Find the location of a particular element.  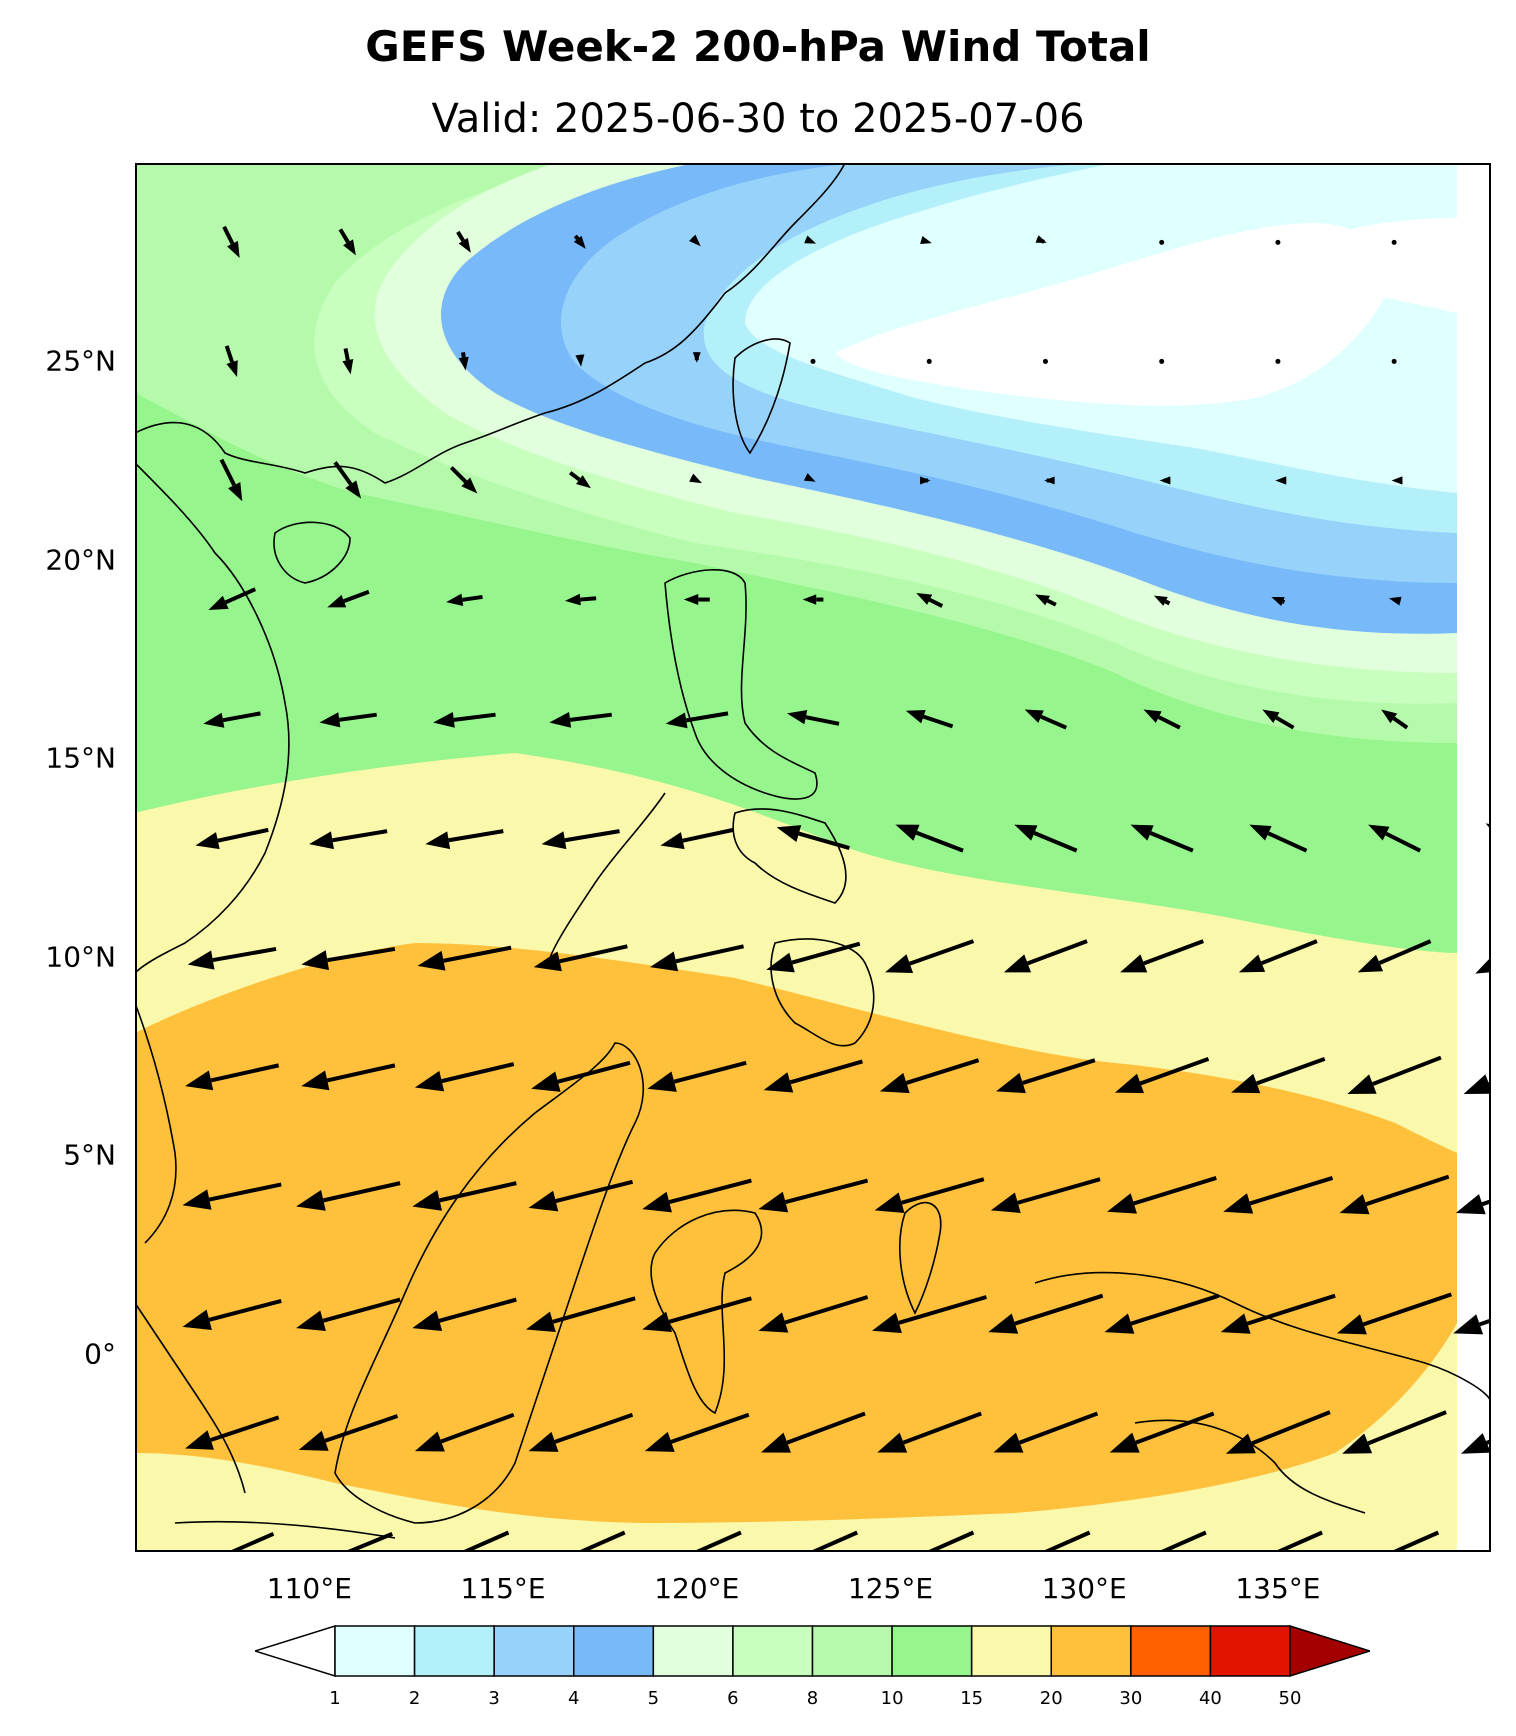

lon-tick-label: 125°E is located at coordinates (890, 1588).